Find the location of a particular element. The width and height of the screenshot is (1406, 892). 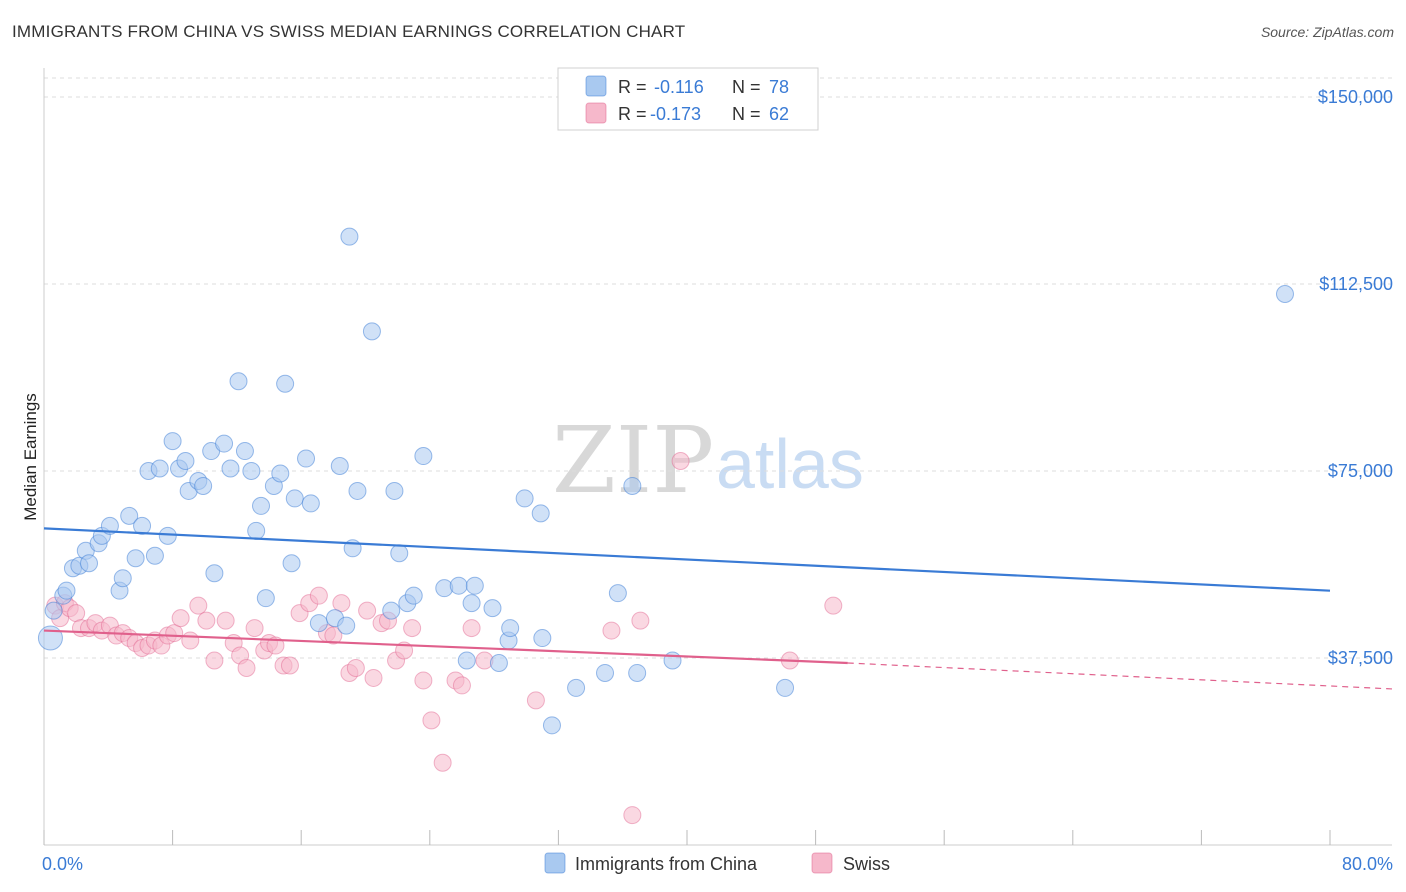

y-axis-label: Median Earnings is located at coordinates (30, 457).